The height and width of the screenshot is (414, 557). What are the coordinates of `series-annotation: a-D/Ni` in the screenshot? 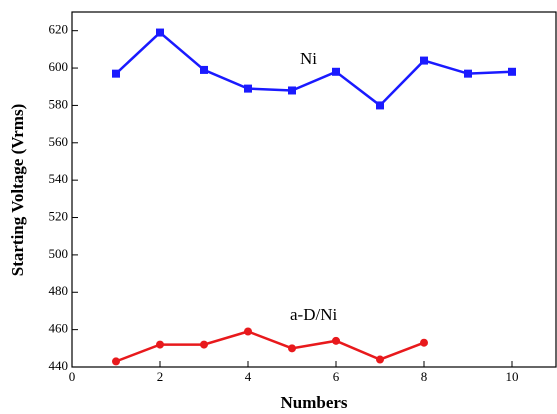 It's located at (313, 314).